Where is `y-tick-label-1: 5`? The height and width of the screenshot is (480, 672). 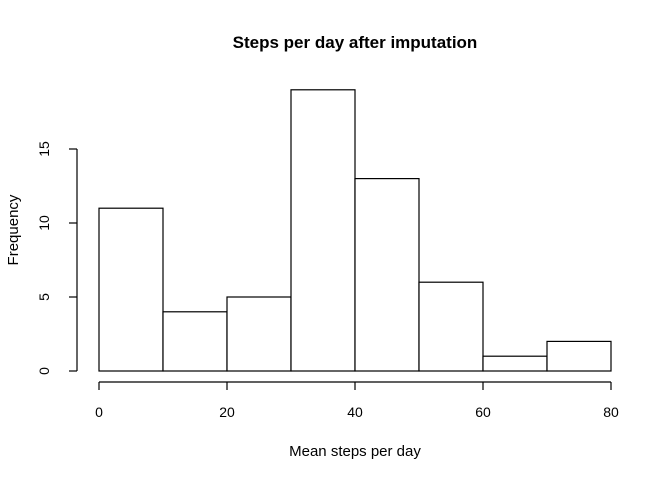 y-tick-label-1: 5 is located at coordinates (44, 297).